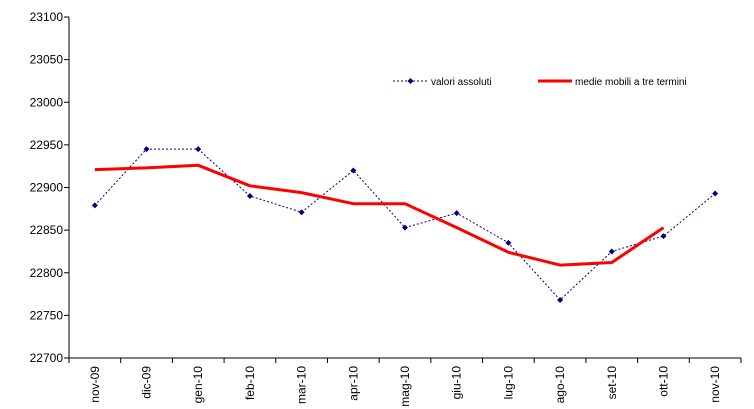 This screenshot has width=754, height=409. Describe the element at coordinates (250, 383) in the screenshot. I see `x-tick-label: feb-10` at that location.